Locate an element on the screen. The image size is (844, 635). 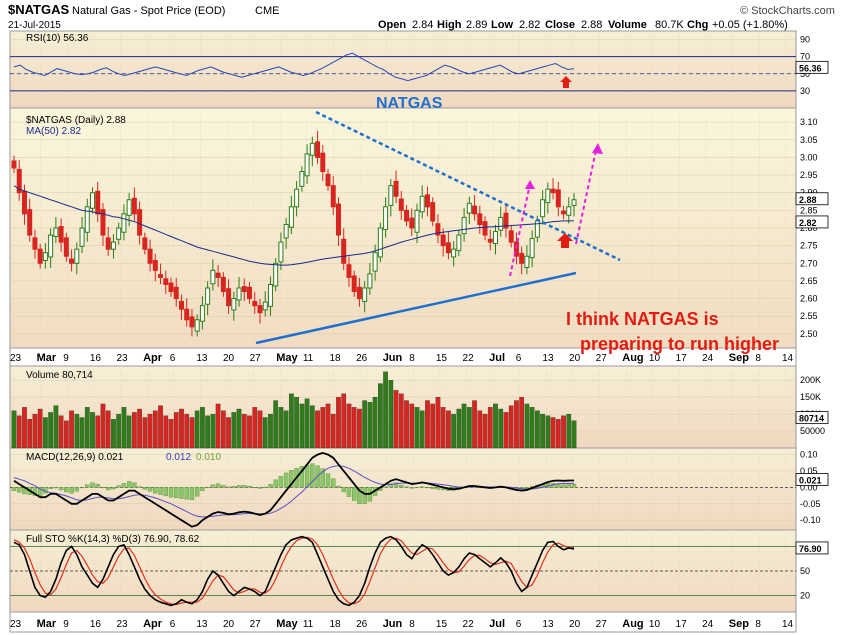
x-tick-label-top: 27 is located at coordinates (602, 358).